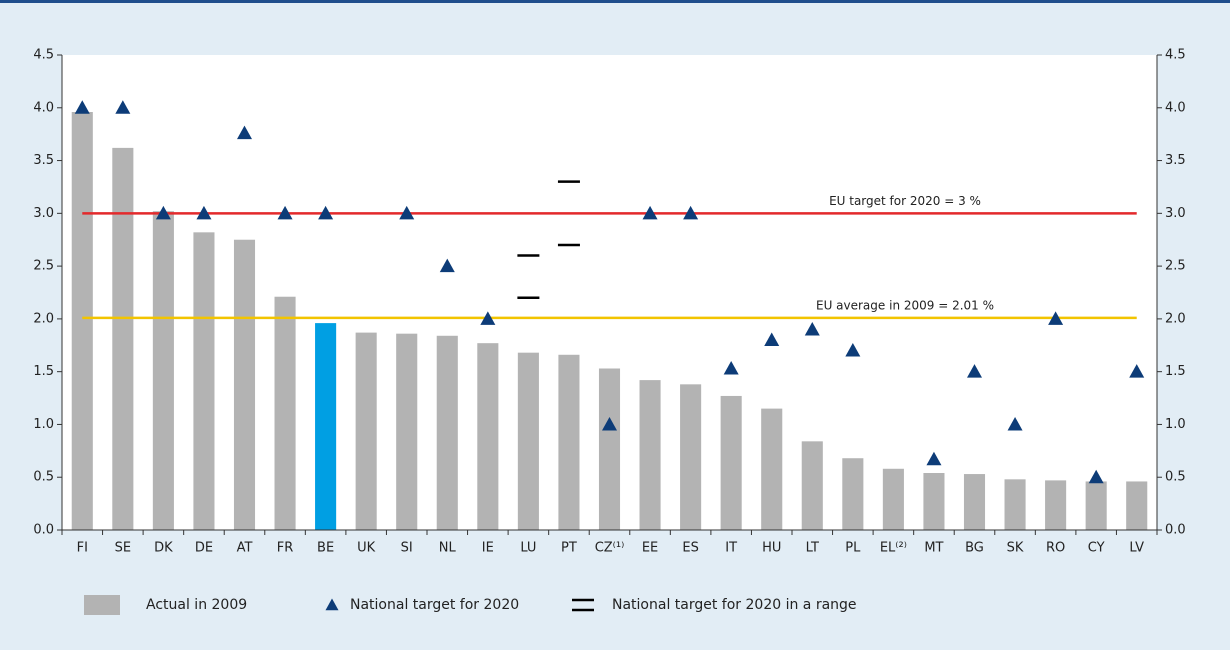 The image size is (1230, 654). Describe the element at coordinates (610, 548) in the screenshot. I see `x-tick-label: CZ⁽¹⁾` at that location.